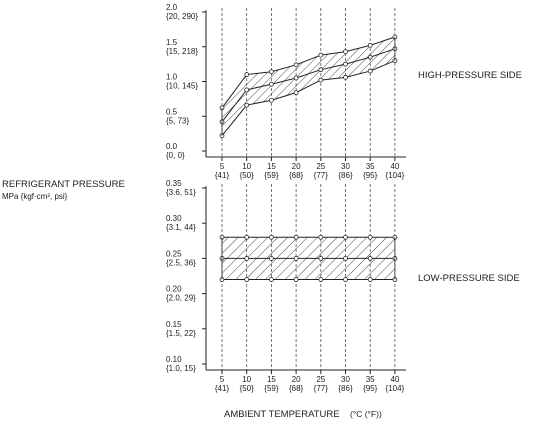 The image size is (533, 421). Describe the element at coordinates (345, 175) in the screenshot. I see `high-x-tick-label-f: {86}` at that location.